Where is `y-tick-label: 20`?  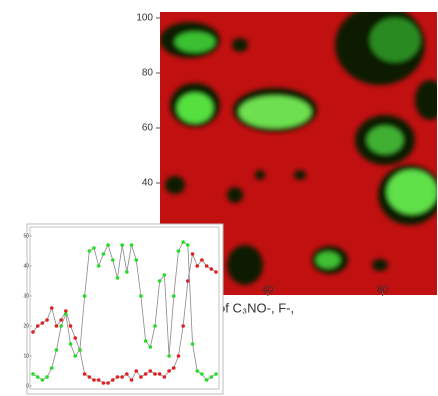 y-tick-label: 20 is located at coordinates (26, 326).